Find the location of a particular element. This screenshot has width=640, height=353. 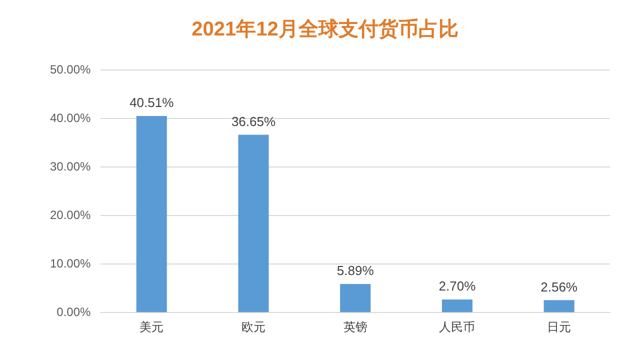

y-tick-label: 50.00% is located at coordinates (71, 69).